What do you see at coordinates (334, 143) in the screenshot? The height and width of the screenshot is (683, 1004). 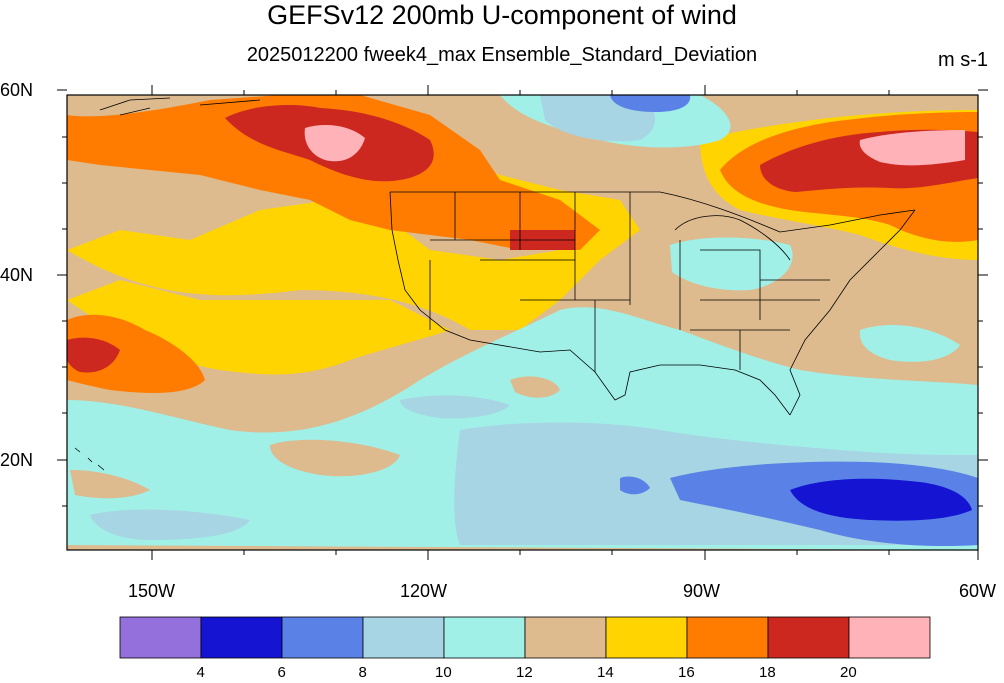 I see `field-pink-alaska` at bounding box center [334, 143].